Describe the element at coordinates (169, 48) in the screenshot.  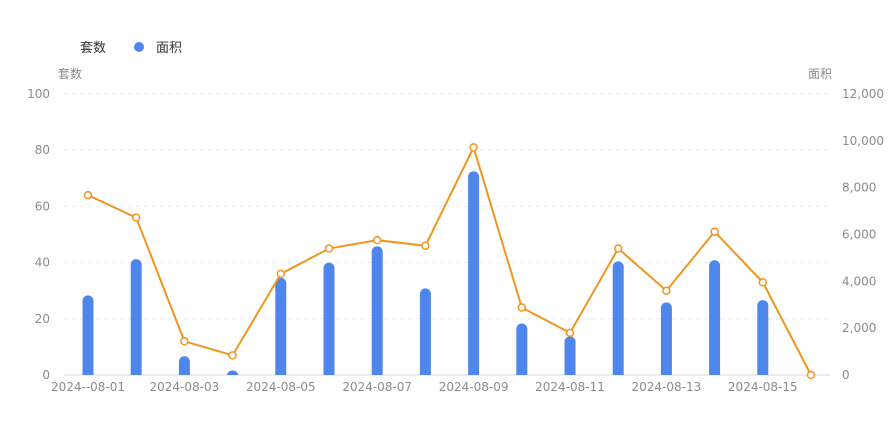
I see `legend-area-label: 面积` at that location.